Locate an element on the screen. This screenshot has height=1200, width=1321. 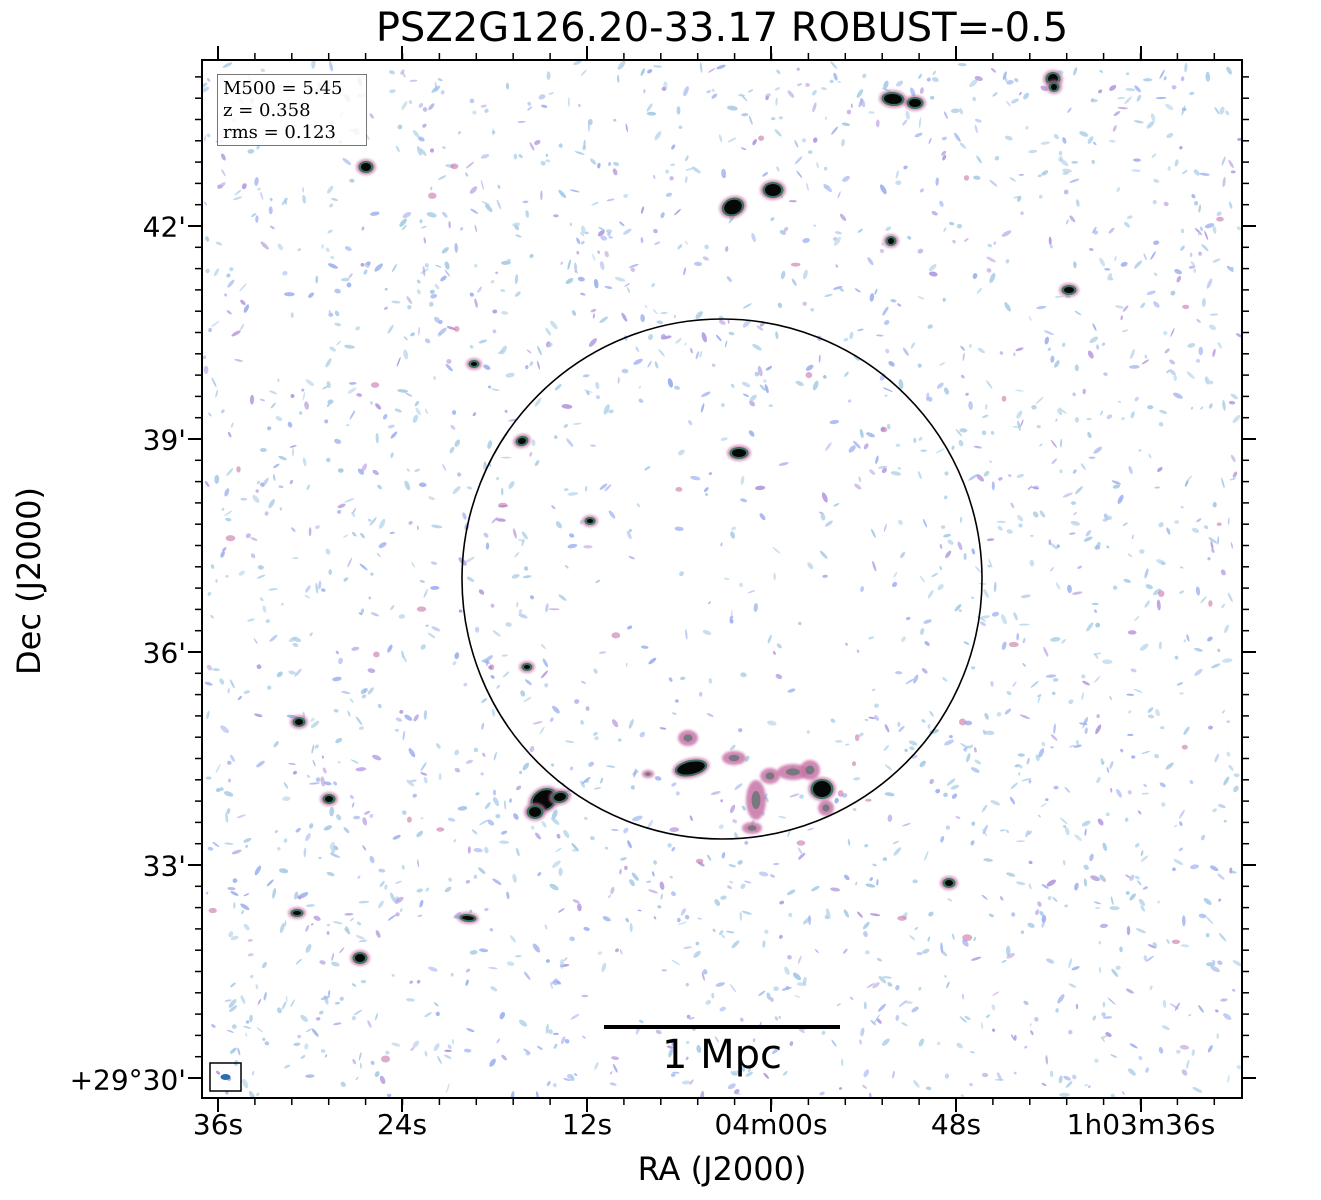
y-tick-label: 36' is located at coordinates (164, 653).